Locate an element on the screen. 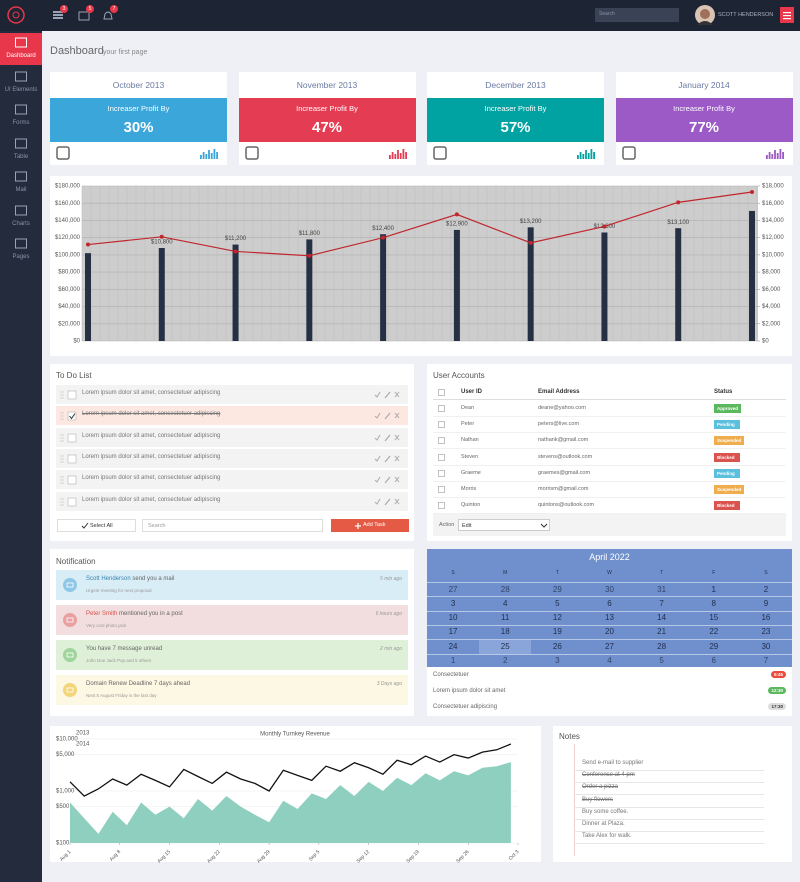 This screenshot has width=800, height=882. calendar-day: 10 is located at coordinates (453, 618).